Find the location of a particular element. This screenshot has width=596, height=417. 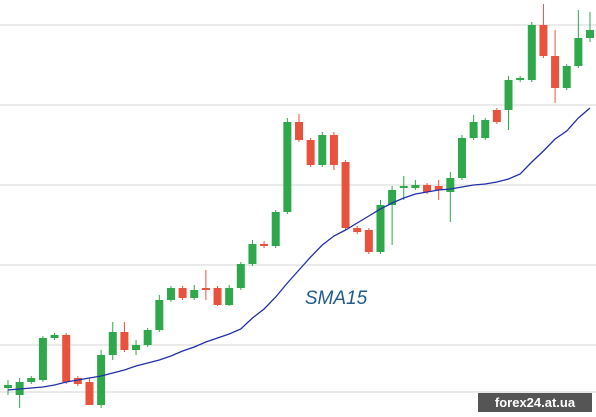

watermark: forex24.at.ua is located at coordinates (535, 402).